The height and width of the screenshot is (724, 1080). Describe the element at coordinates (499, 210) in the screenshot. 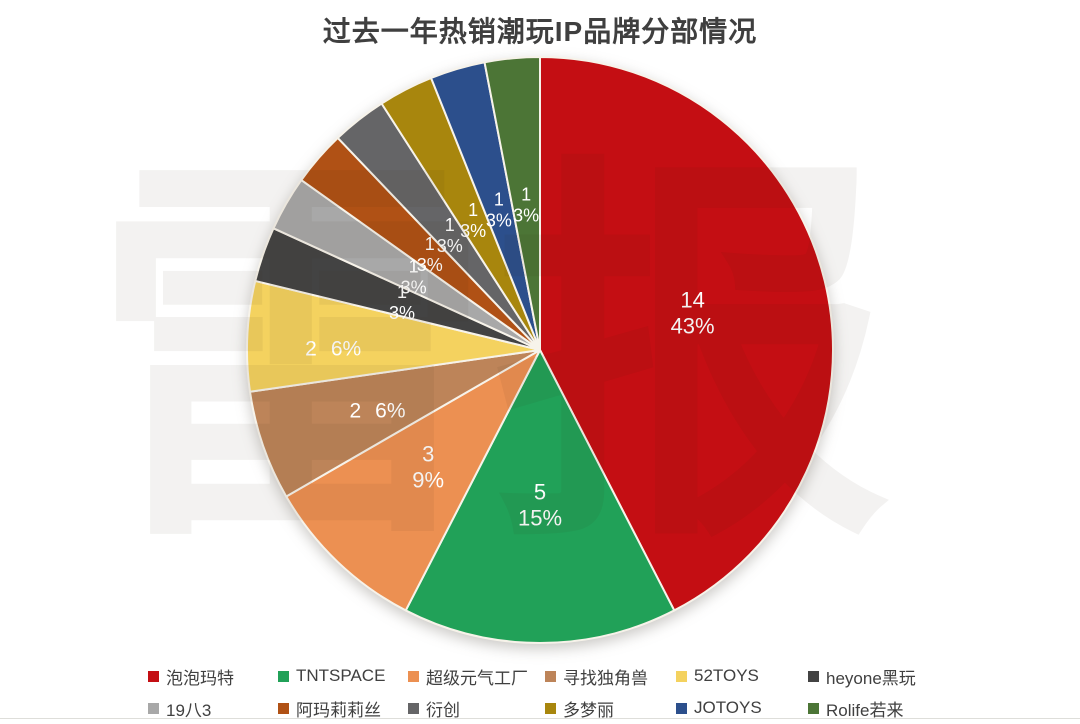

I see `slice-label-11: 1 3%` at that location.